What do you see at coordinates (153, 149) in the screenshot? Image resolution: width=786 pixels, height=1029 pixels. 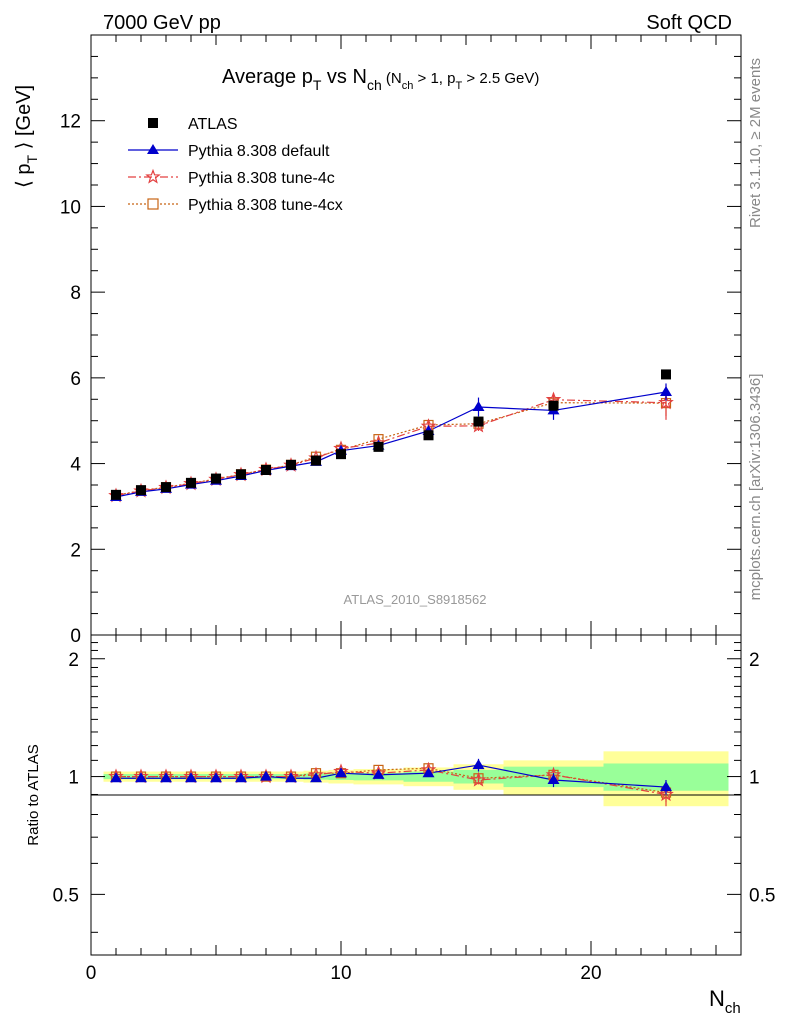 I see `legend-marker-default` at bounding box center [153, 149].